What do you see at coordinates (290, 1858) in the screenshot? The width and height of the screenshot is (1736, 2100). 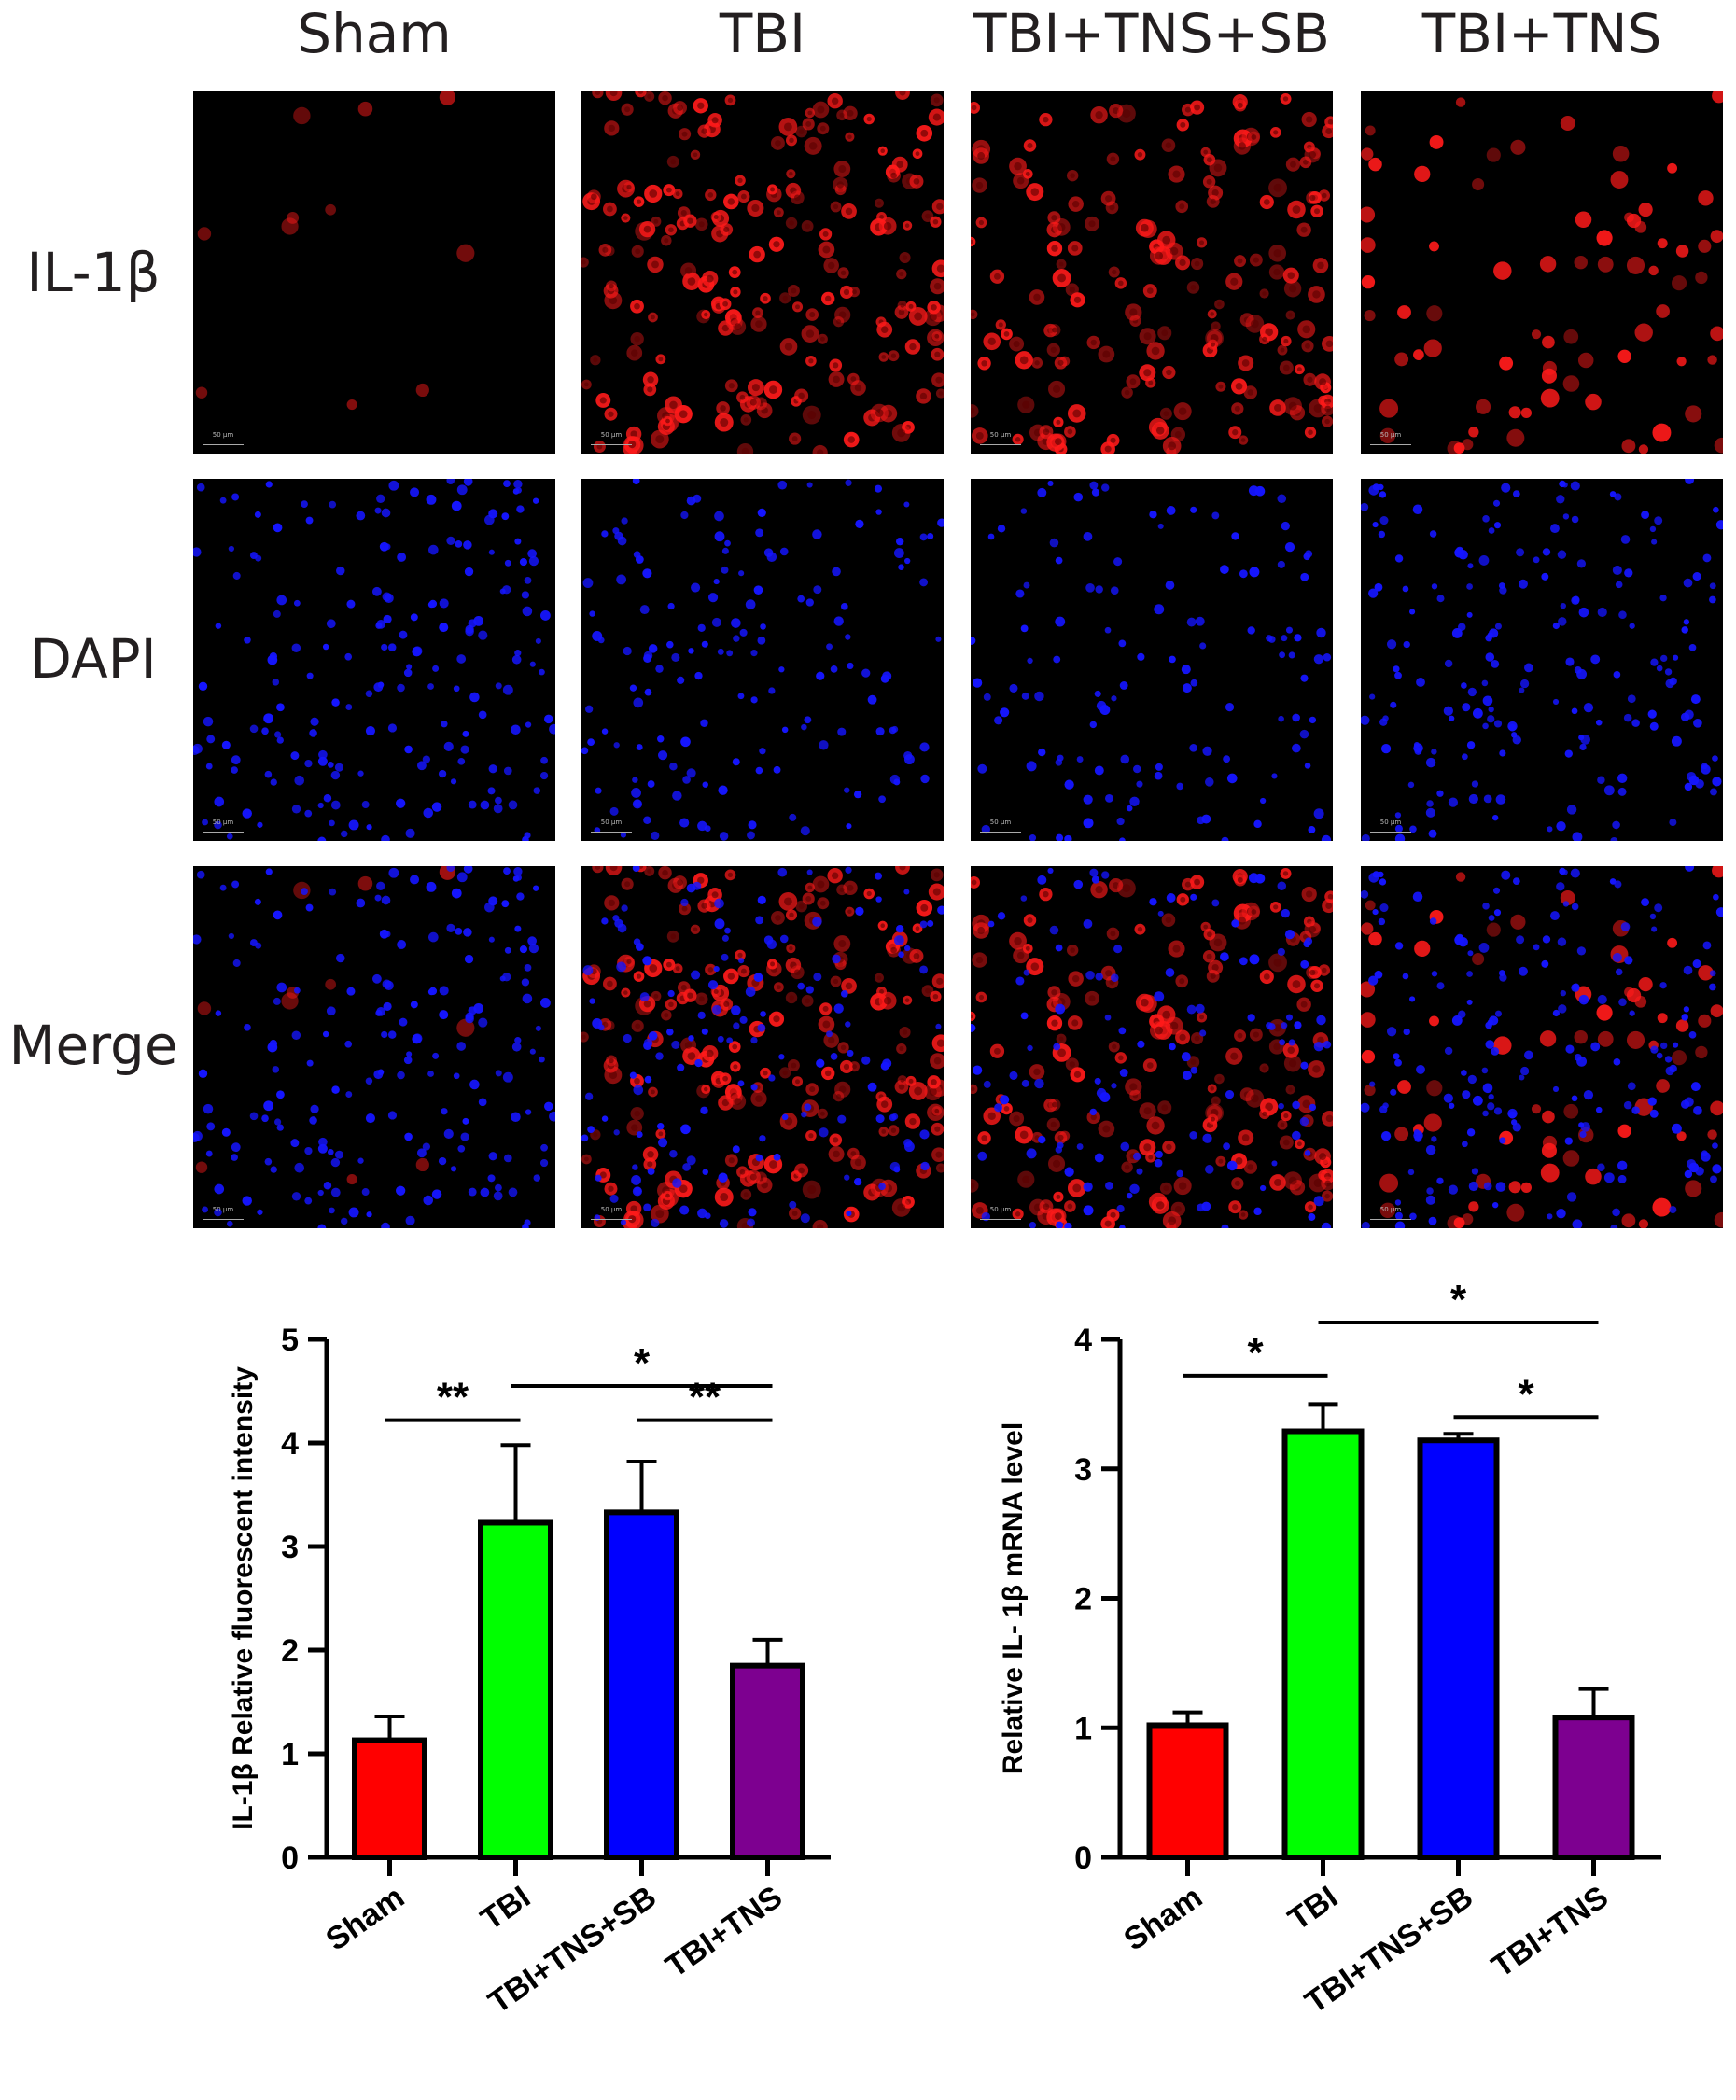 I see `y-tick-label: 0` at bounding box center [290, 1858].